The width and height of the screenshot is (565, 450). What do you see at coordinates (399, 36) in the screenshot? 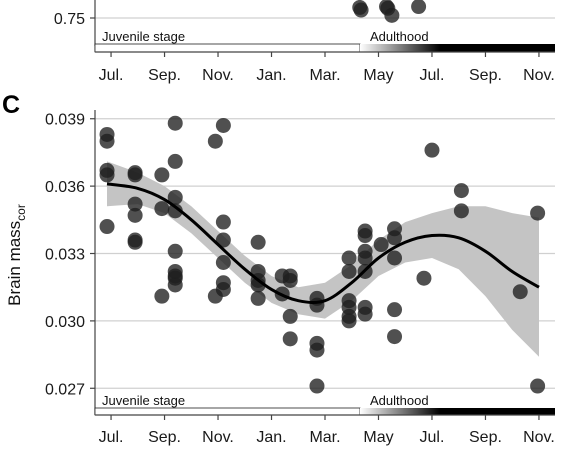
I see `top-stage-label-adult: Adulthood` at bounding box center [399, 36].